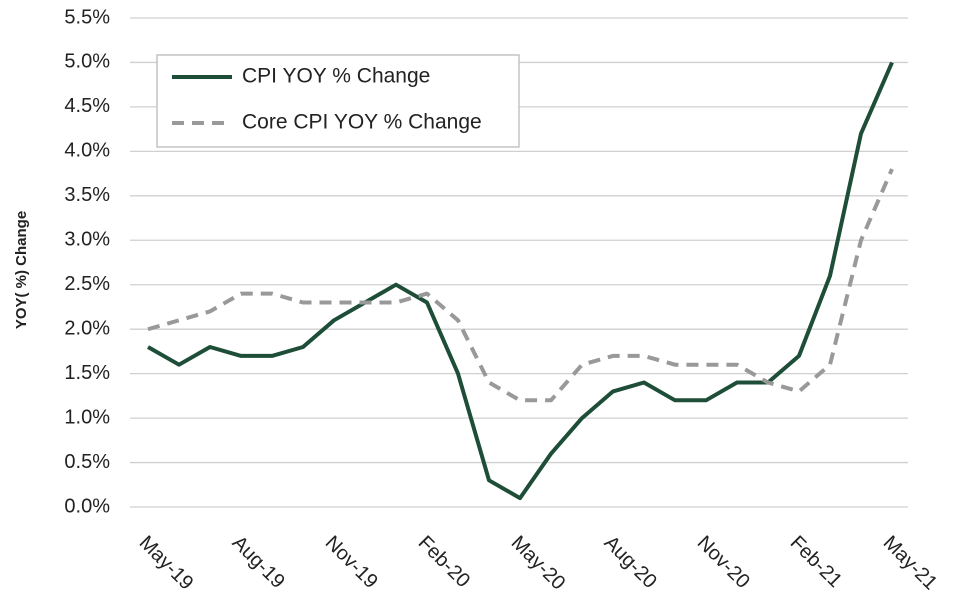 Image resolution: width=959 pixels, height=611 pixels. I want to click on y-tick-label: 3.5%, so click(87, 195).